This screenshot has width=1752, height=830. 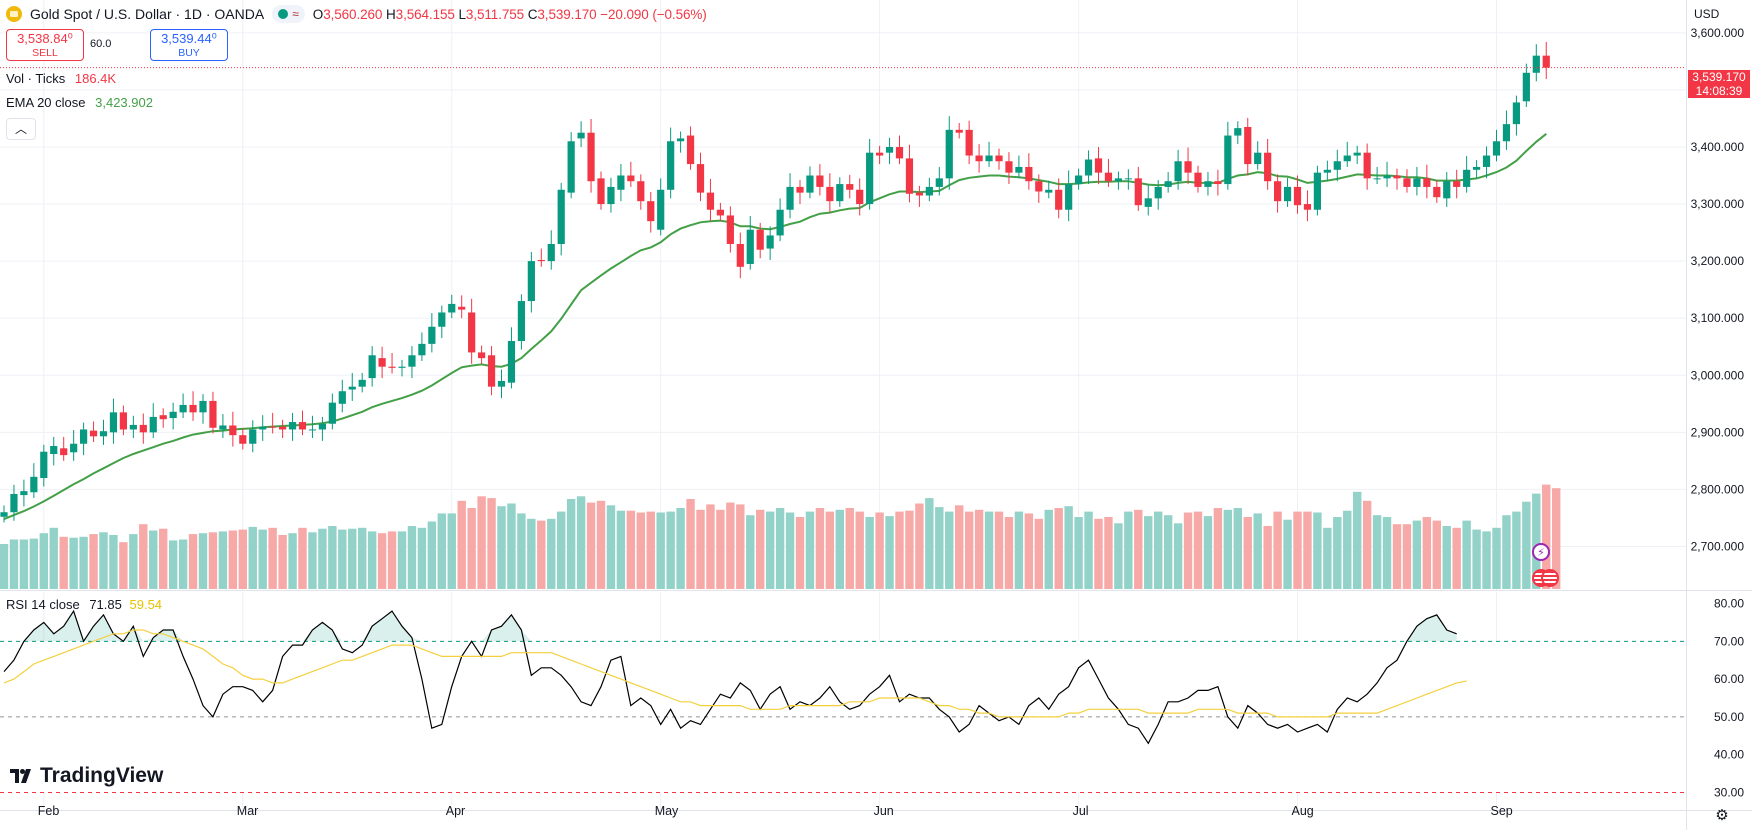 I want to click on rsi-legend: RSI 14 close 71.85 59.54, so click(x=84, y=604).